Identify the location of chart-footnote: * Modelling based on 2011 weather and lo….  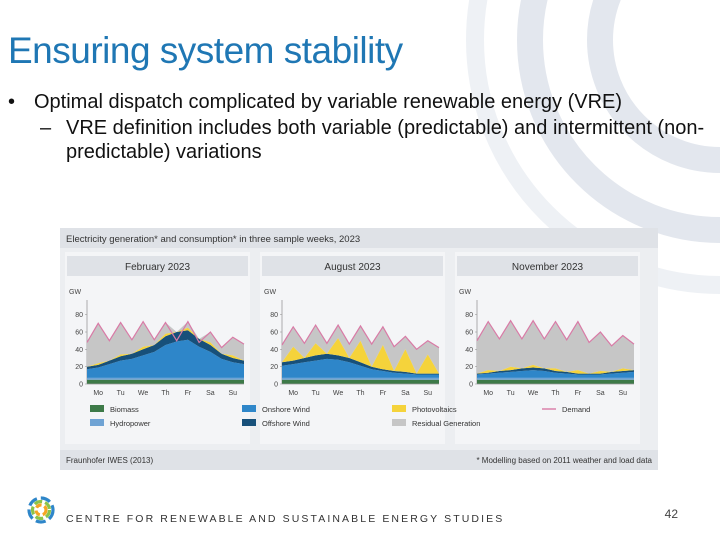
(564, 460).